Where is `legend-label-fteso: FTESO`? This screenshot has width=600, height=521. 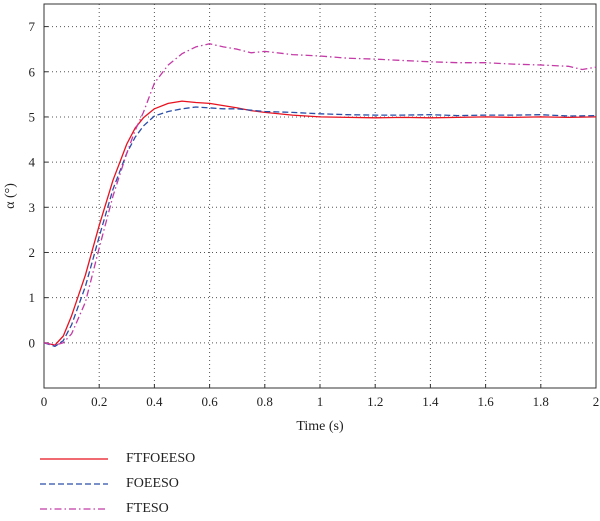 legend-label-fteso: FTESO is located at coordinates (147, 508).